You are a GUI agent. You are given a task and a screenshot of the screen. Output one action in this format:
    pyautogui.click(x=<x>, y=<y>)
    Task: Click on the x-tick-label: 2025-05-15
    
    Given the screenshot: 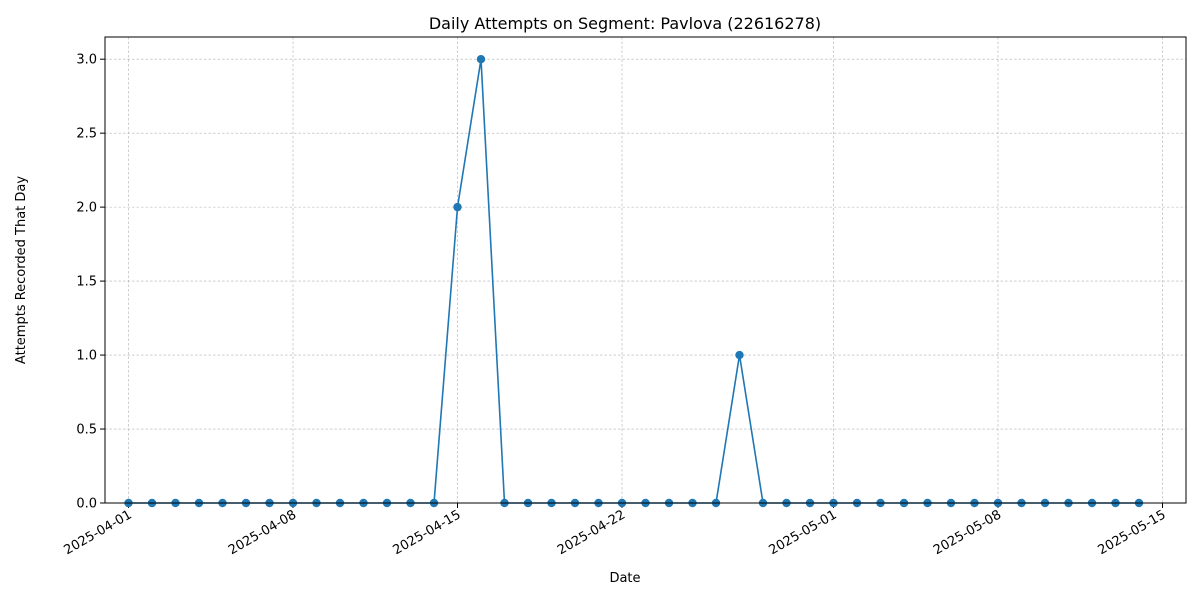 What is the action you would take?
    pyautogui.click(x=1132, y=532)
    